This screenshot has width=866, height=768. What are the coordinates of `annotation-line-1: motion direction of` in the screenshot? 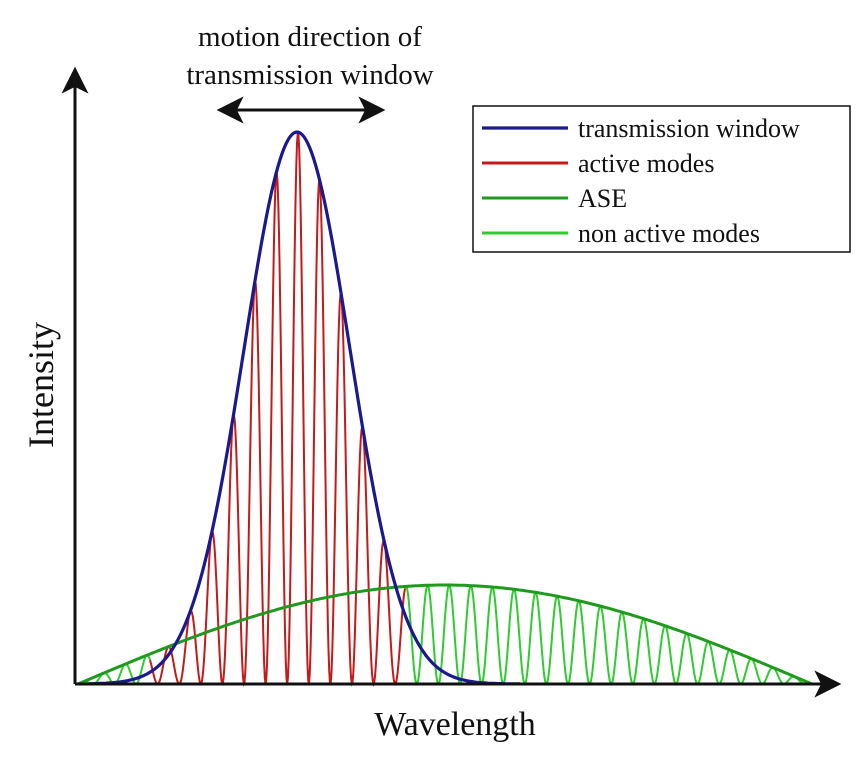 It's located at (310, 37).